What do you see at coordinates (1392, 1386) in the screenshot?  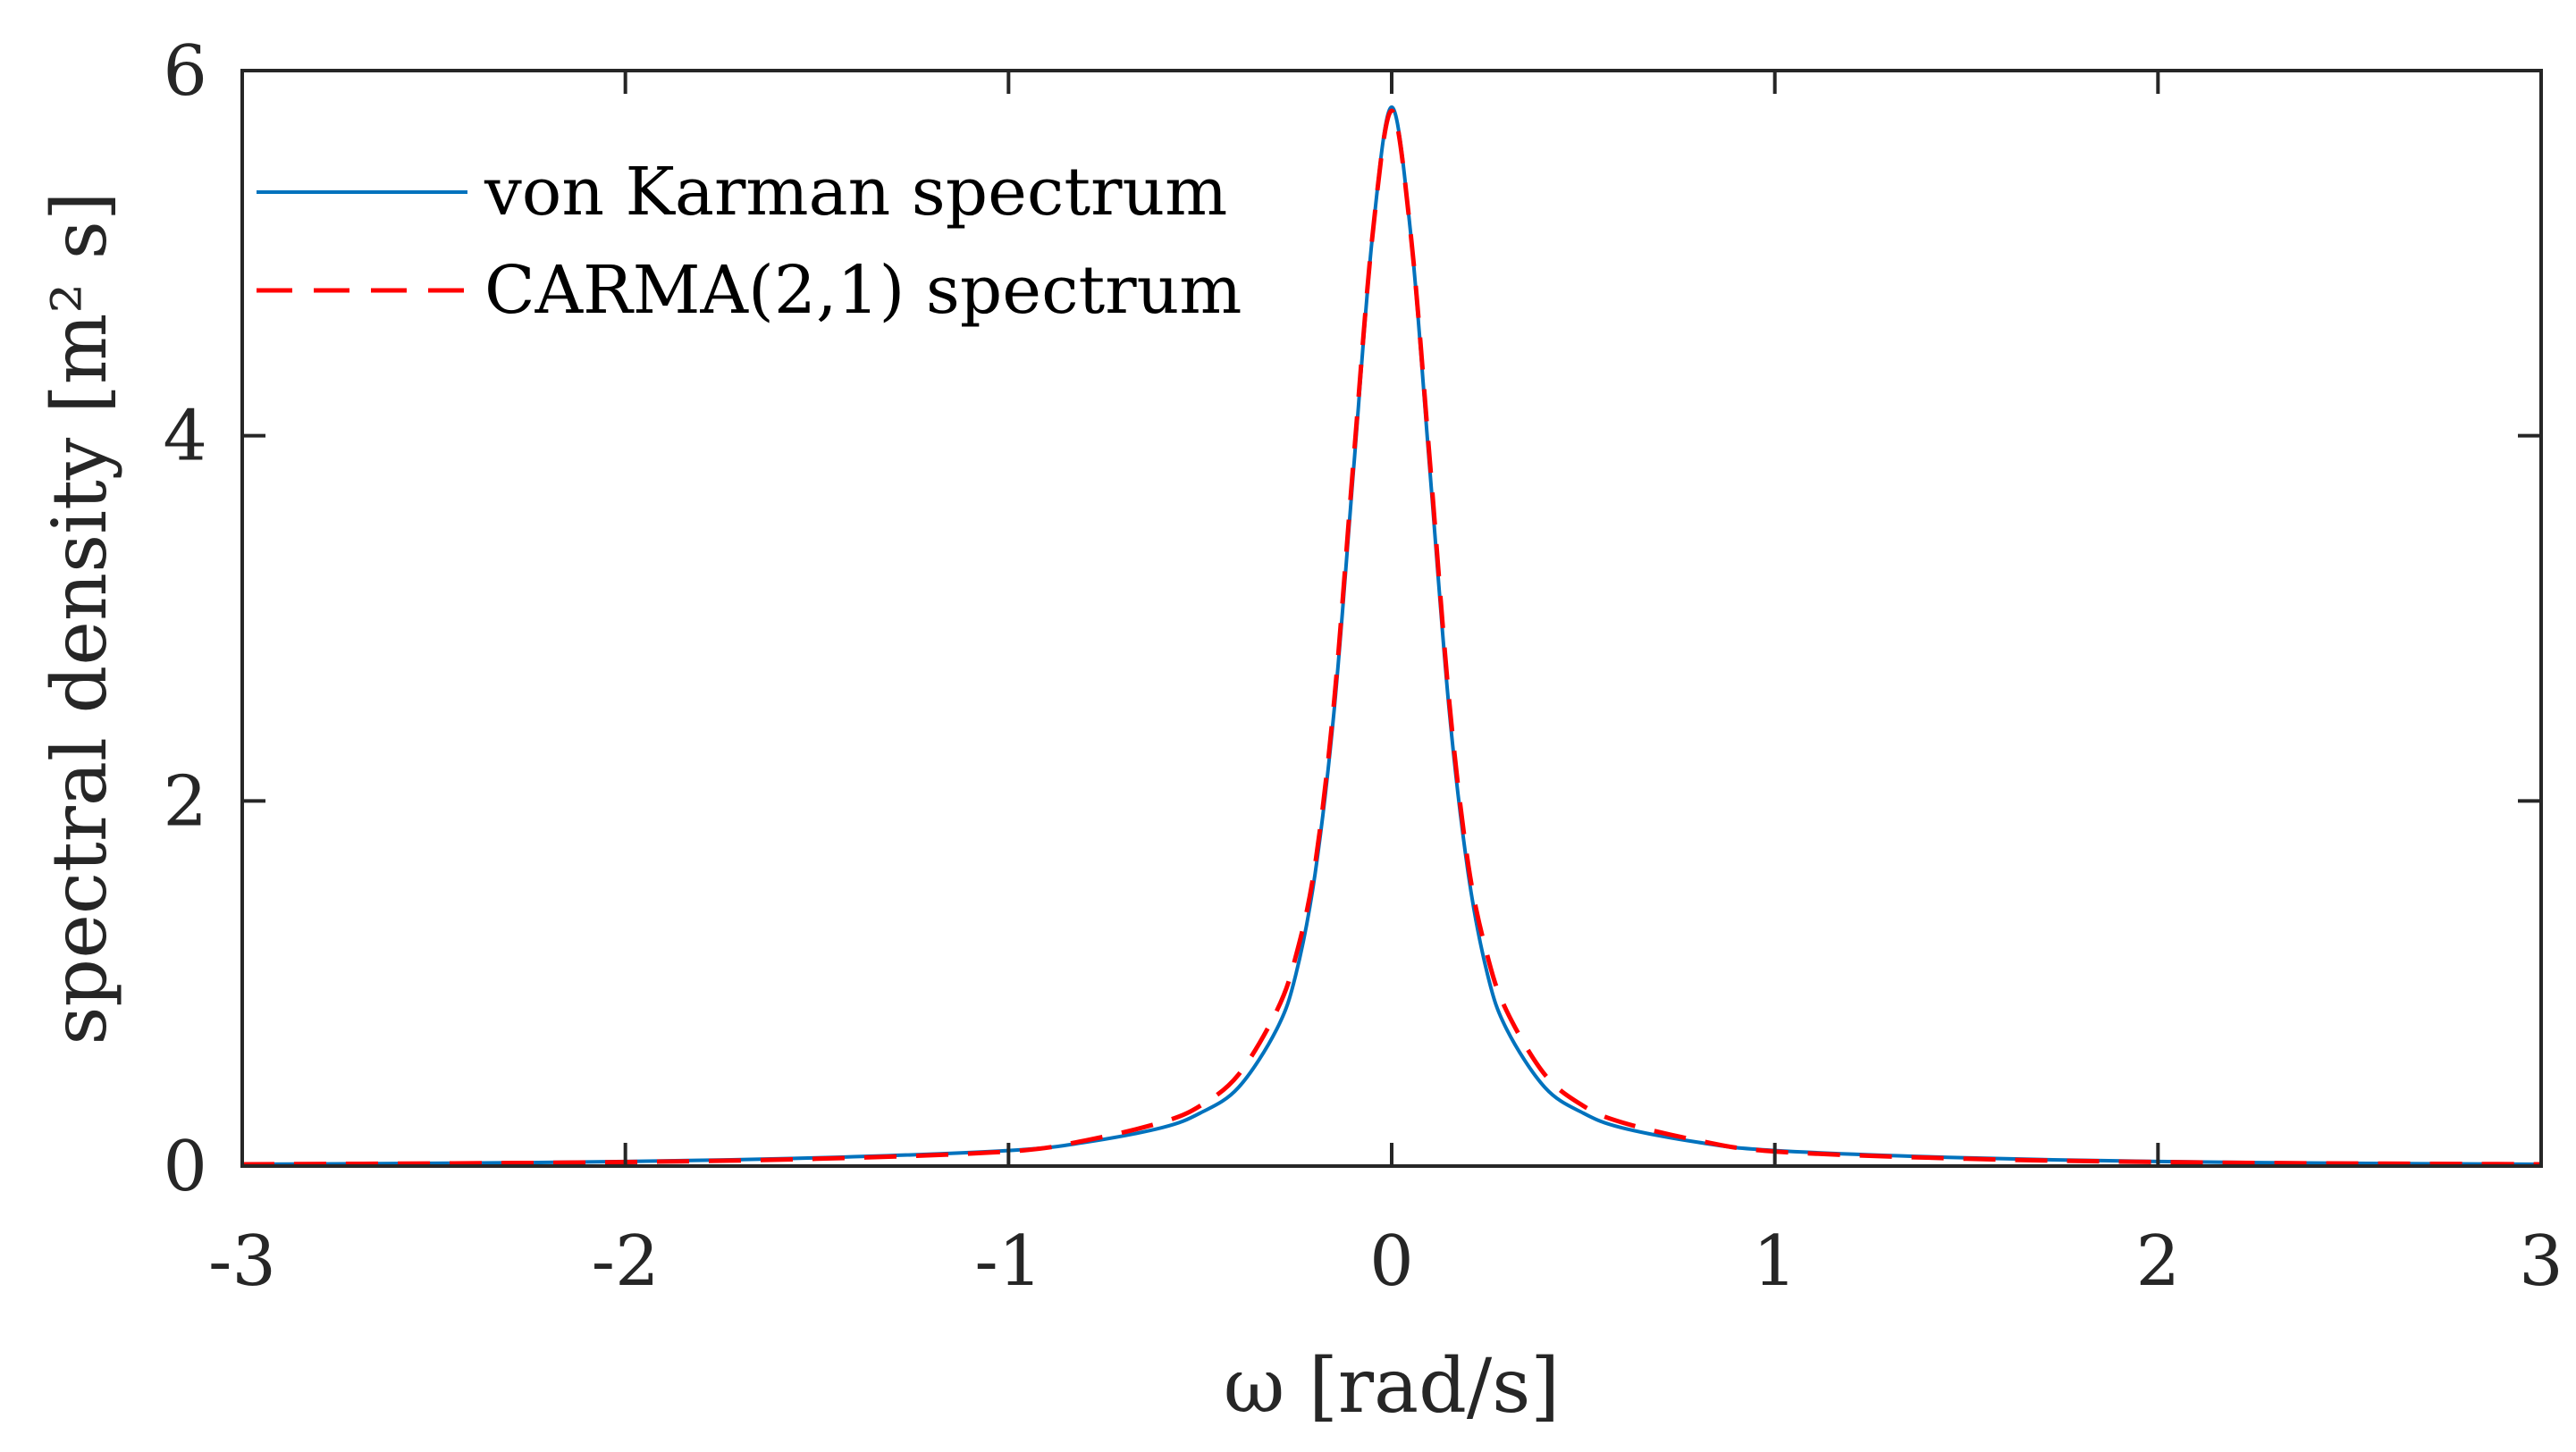 I see `x-axis-title: ω [rad/s]` at bounding box center [1392, 1386].